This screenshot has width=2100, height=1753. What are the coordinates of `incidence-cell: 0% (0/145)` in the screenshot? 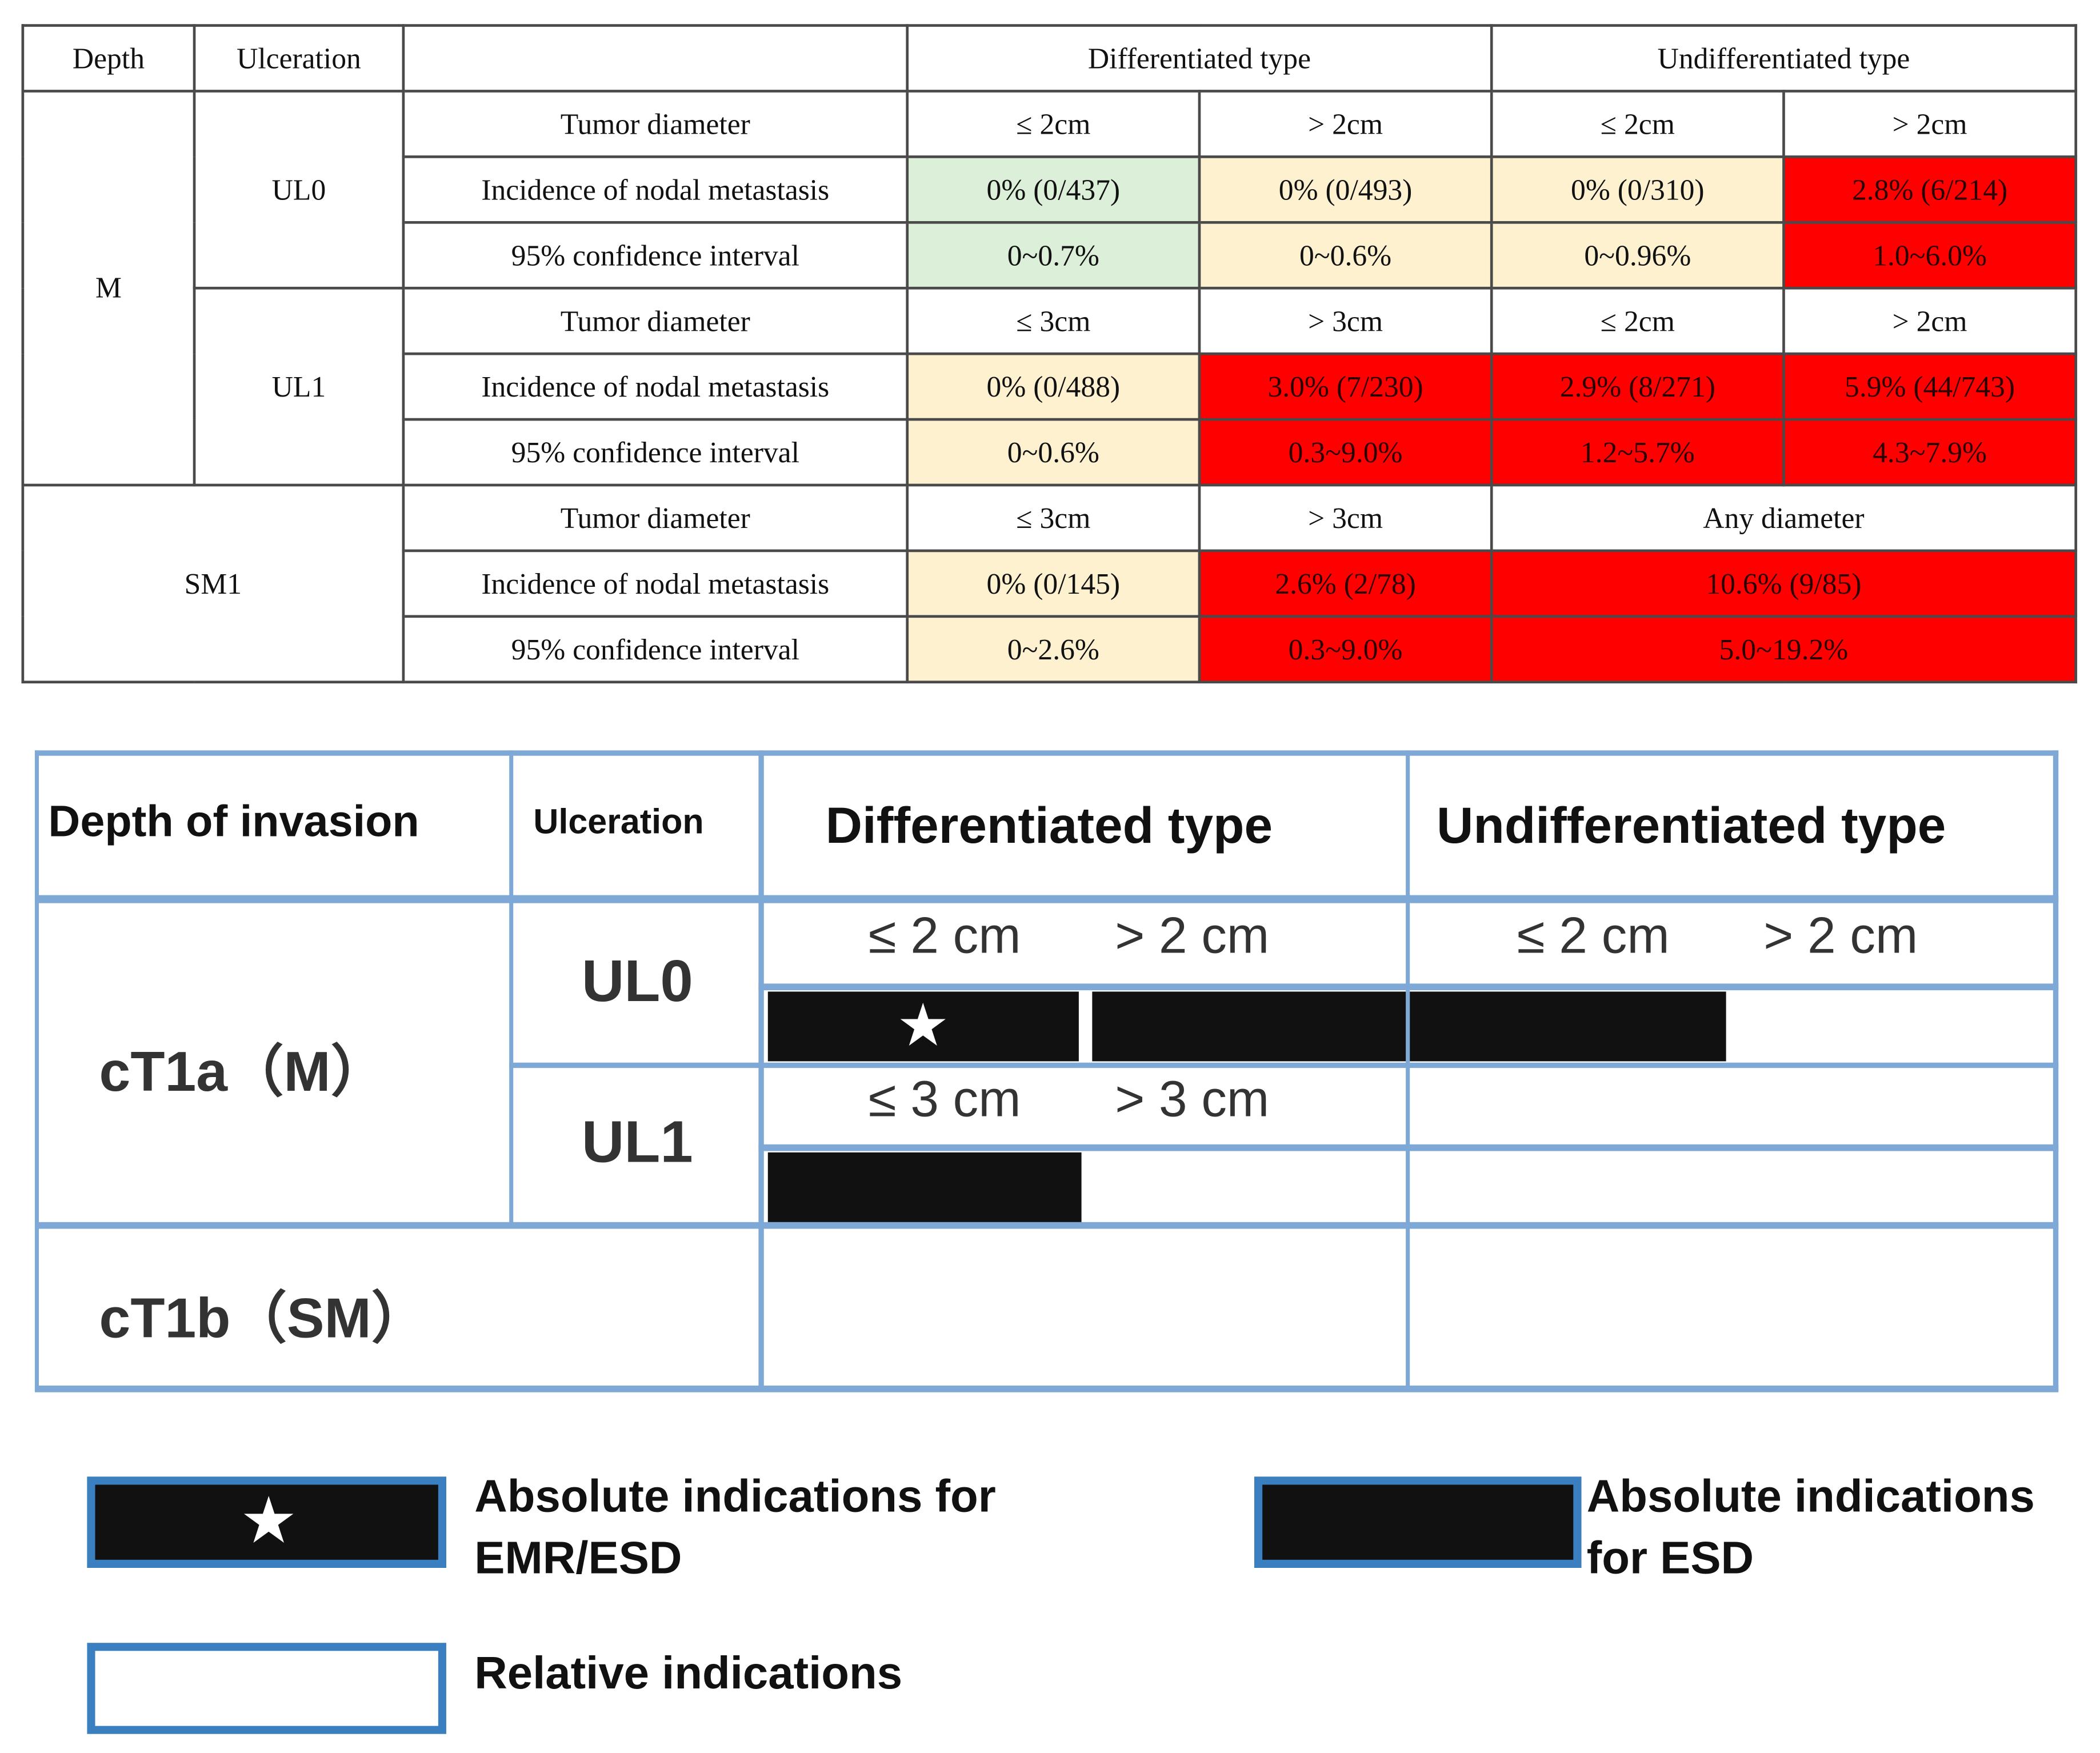 It's located at (1053, 583).